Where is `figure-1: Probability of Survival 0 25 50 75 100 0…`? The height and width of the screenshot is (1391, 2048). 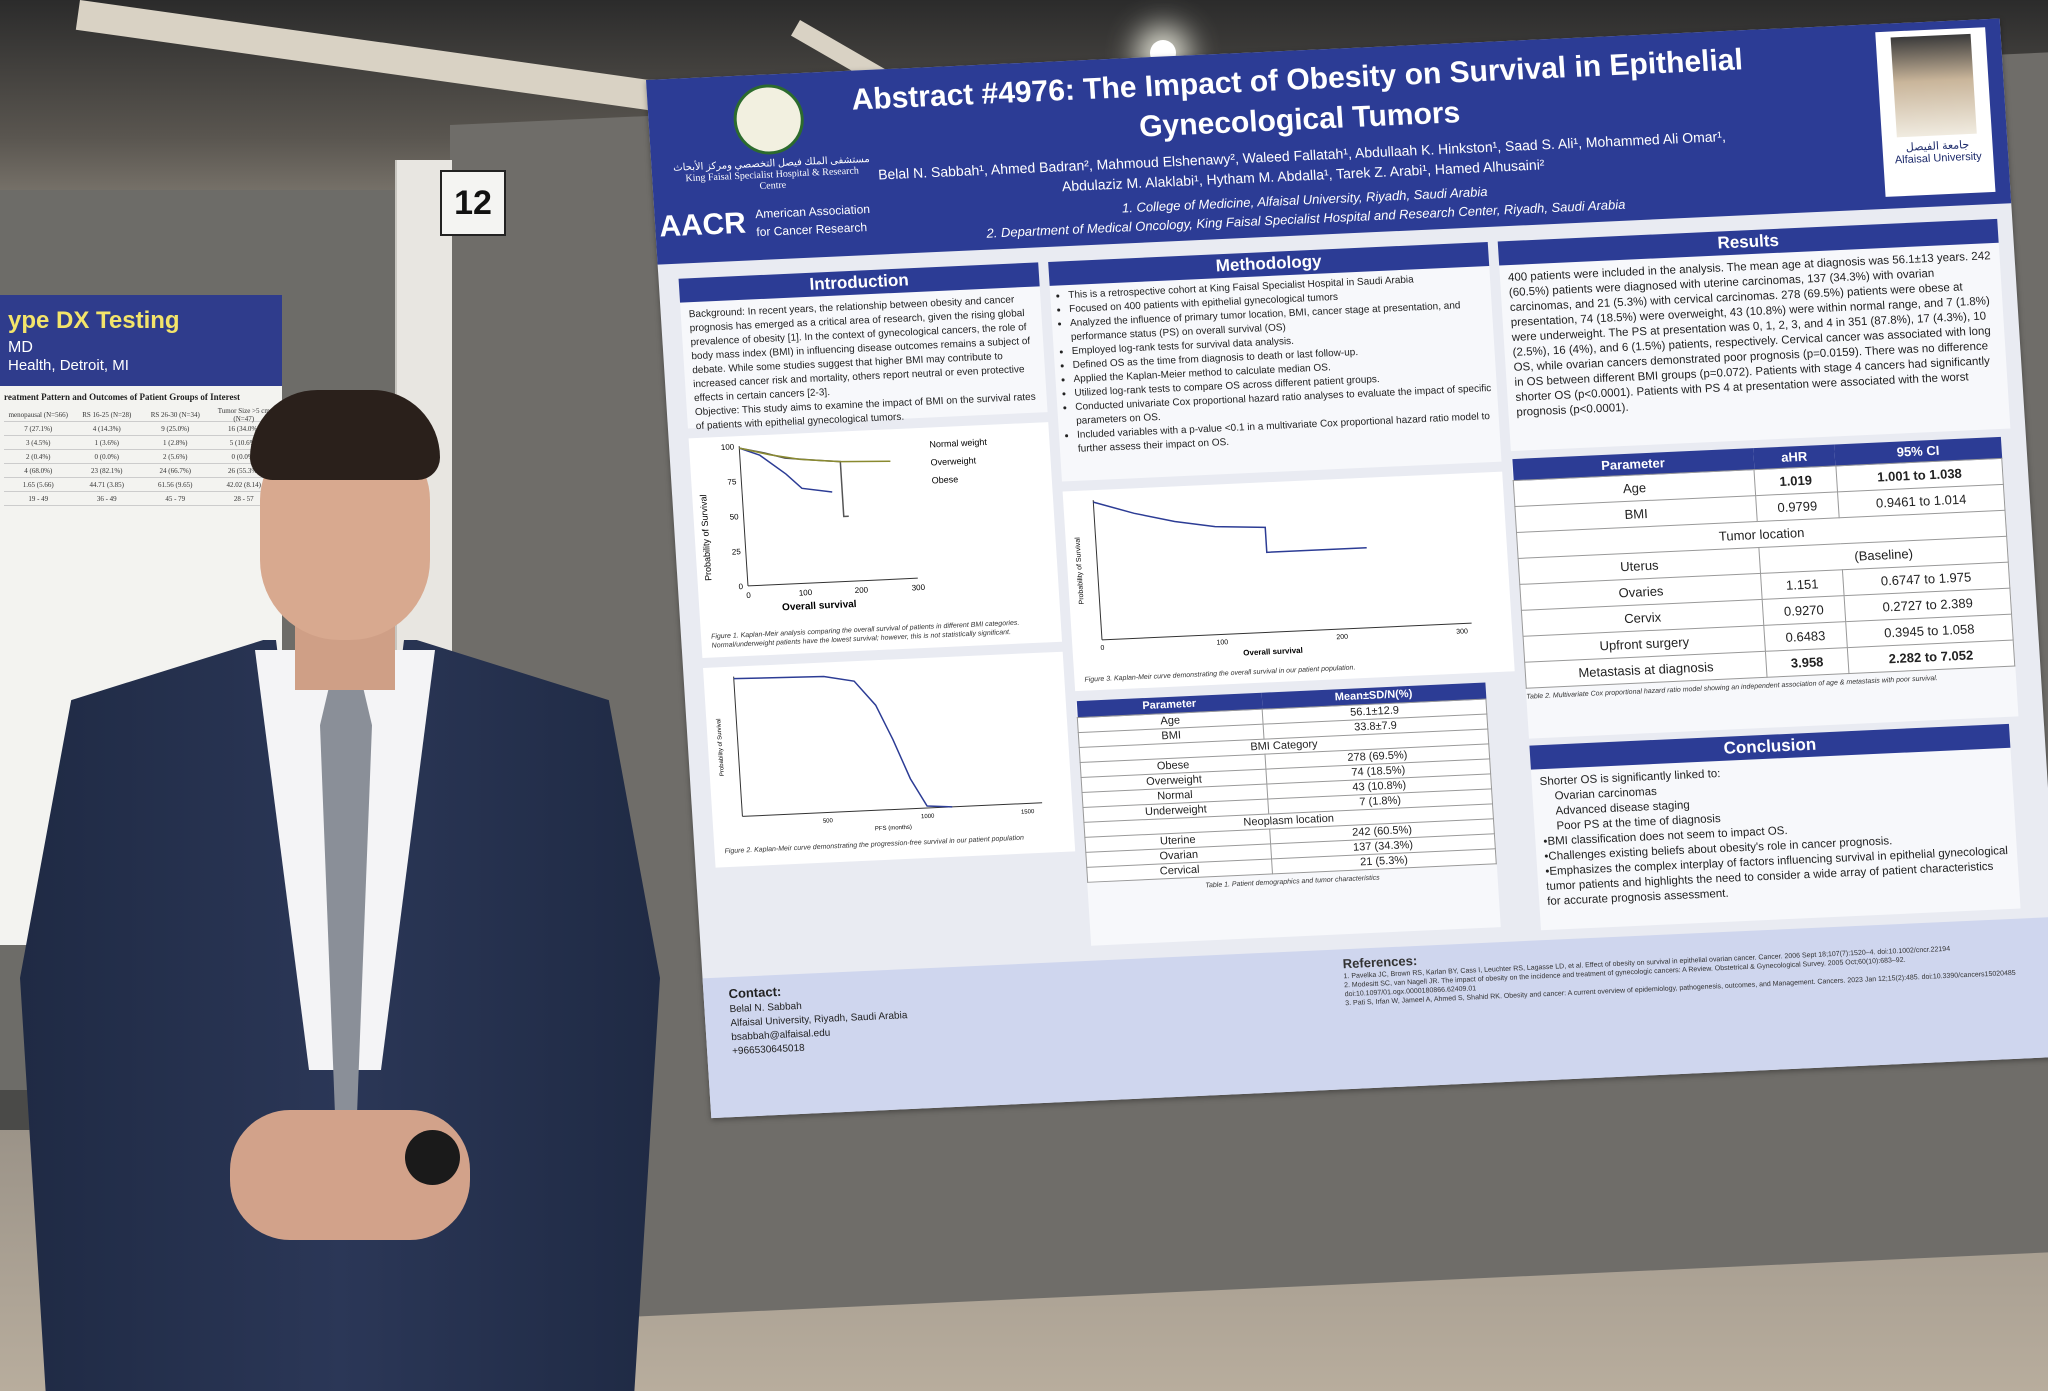
figure-1: Probability of Survival 0 25 50 75 100 0… is located at coordinates (875, 540).